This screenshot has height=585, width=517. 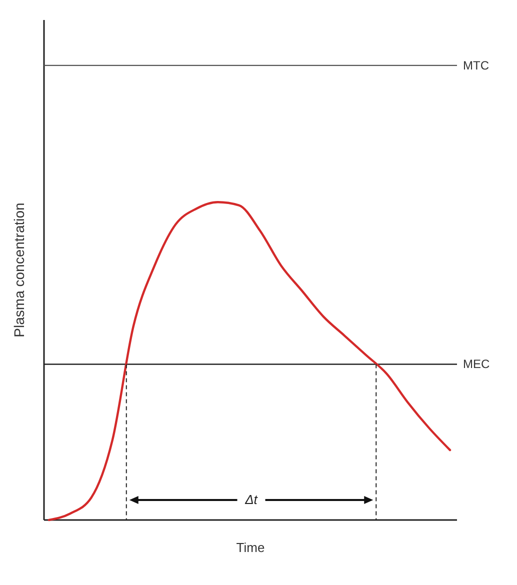 I want to click on annotation: Δt, so click(x=251, y=499).